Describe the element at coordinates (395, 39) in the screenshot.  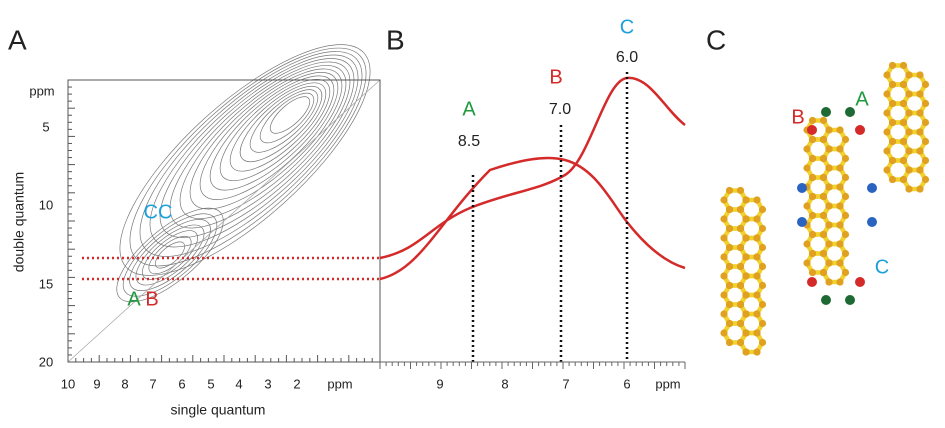
I see `panel-label: B` at that location.